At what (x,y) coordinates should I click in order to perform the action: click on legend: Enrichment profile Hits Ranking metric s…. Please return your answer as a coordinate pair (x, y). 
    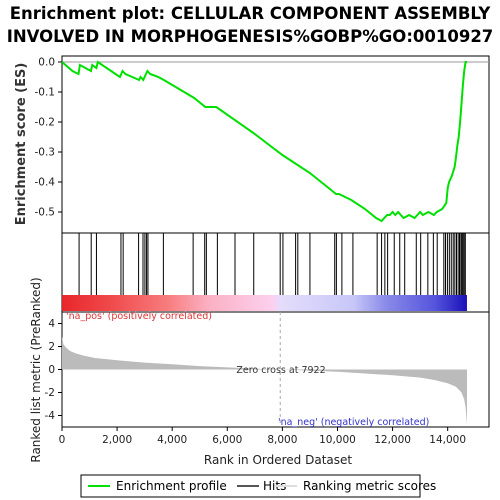
    Looking at the image, I should click on (258, 486).